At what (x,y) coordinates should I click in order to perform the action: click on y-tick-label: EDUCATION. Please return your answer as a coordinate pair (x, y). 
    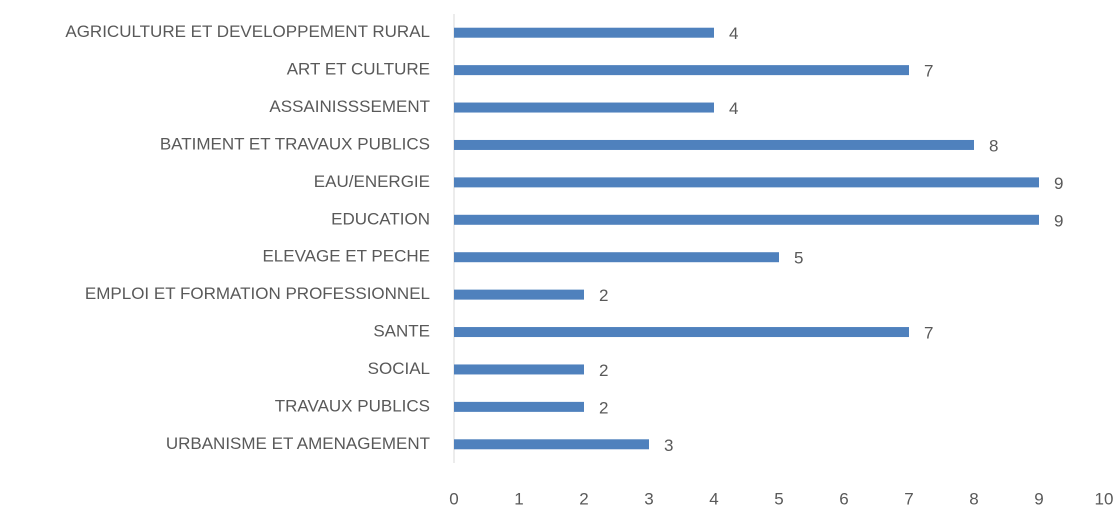
    Looking at the image, I should click on (380, 218).